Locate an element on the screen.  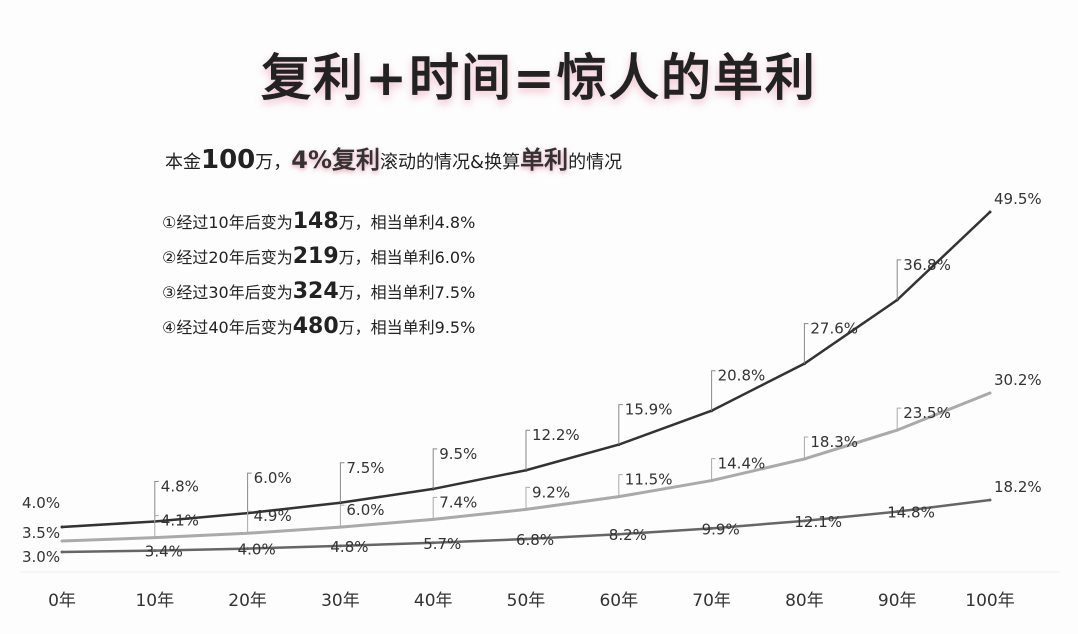
note-text: 万，相当单利9.5% is located at coordinates (407, 327).